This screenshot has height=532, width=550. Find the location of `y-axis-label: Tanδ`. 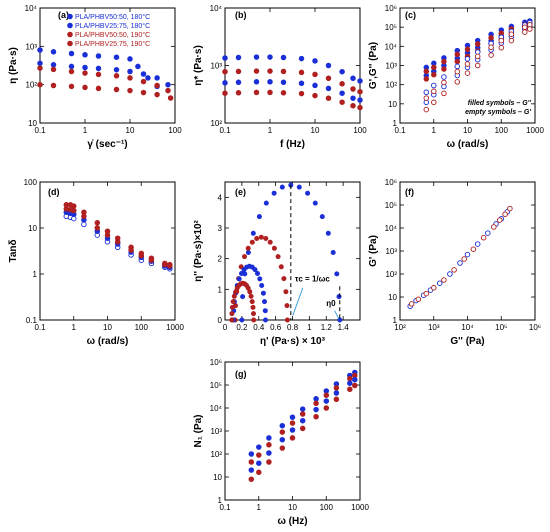

y-axis-label: Tanδ is located at coordinates (13, 250).